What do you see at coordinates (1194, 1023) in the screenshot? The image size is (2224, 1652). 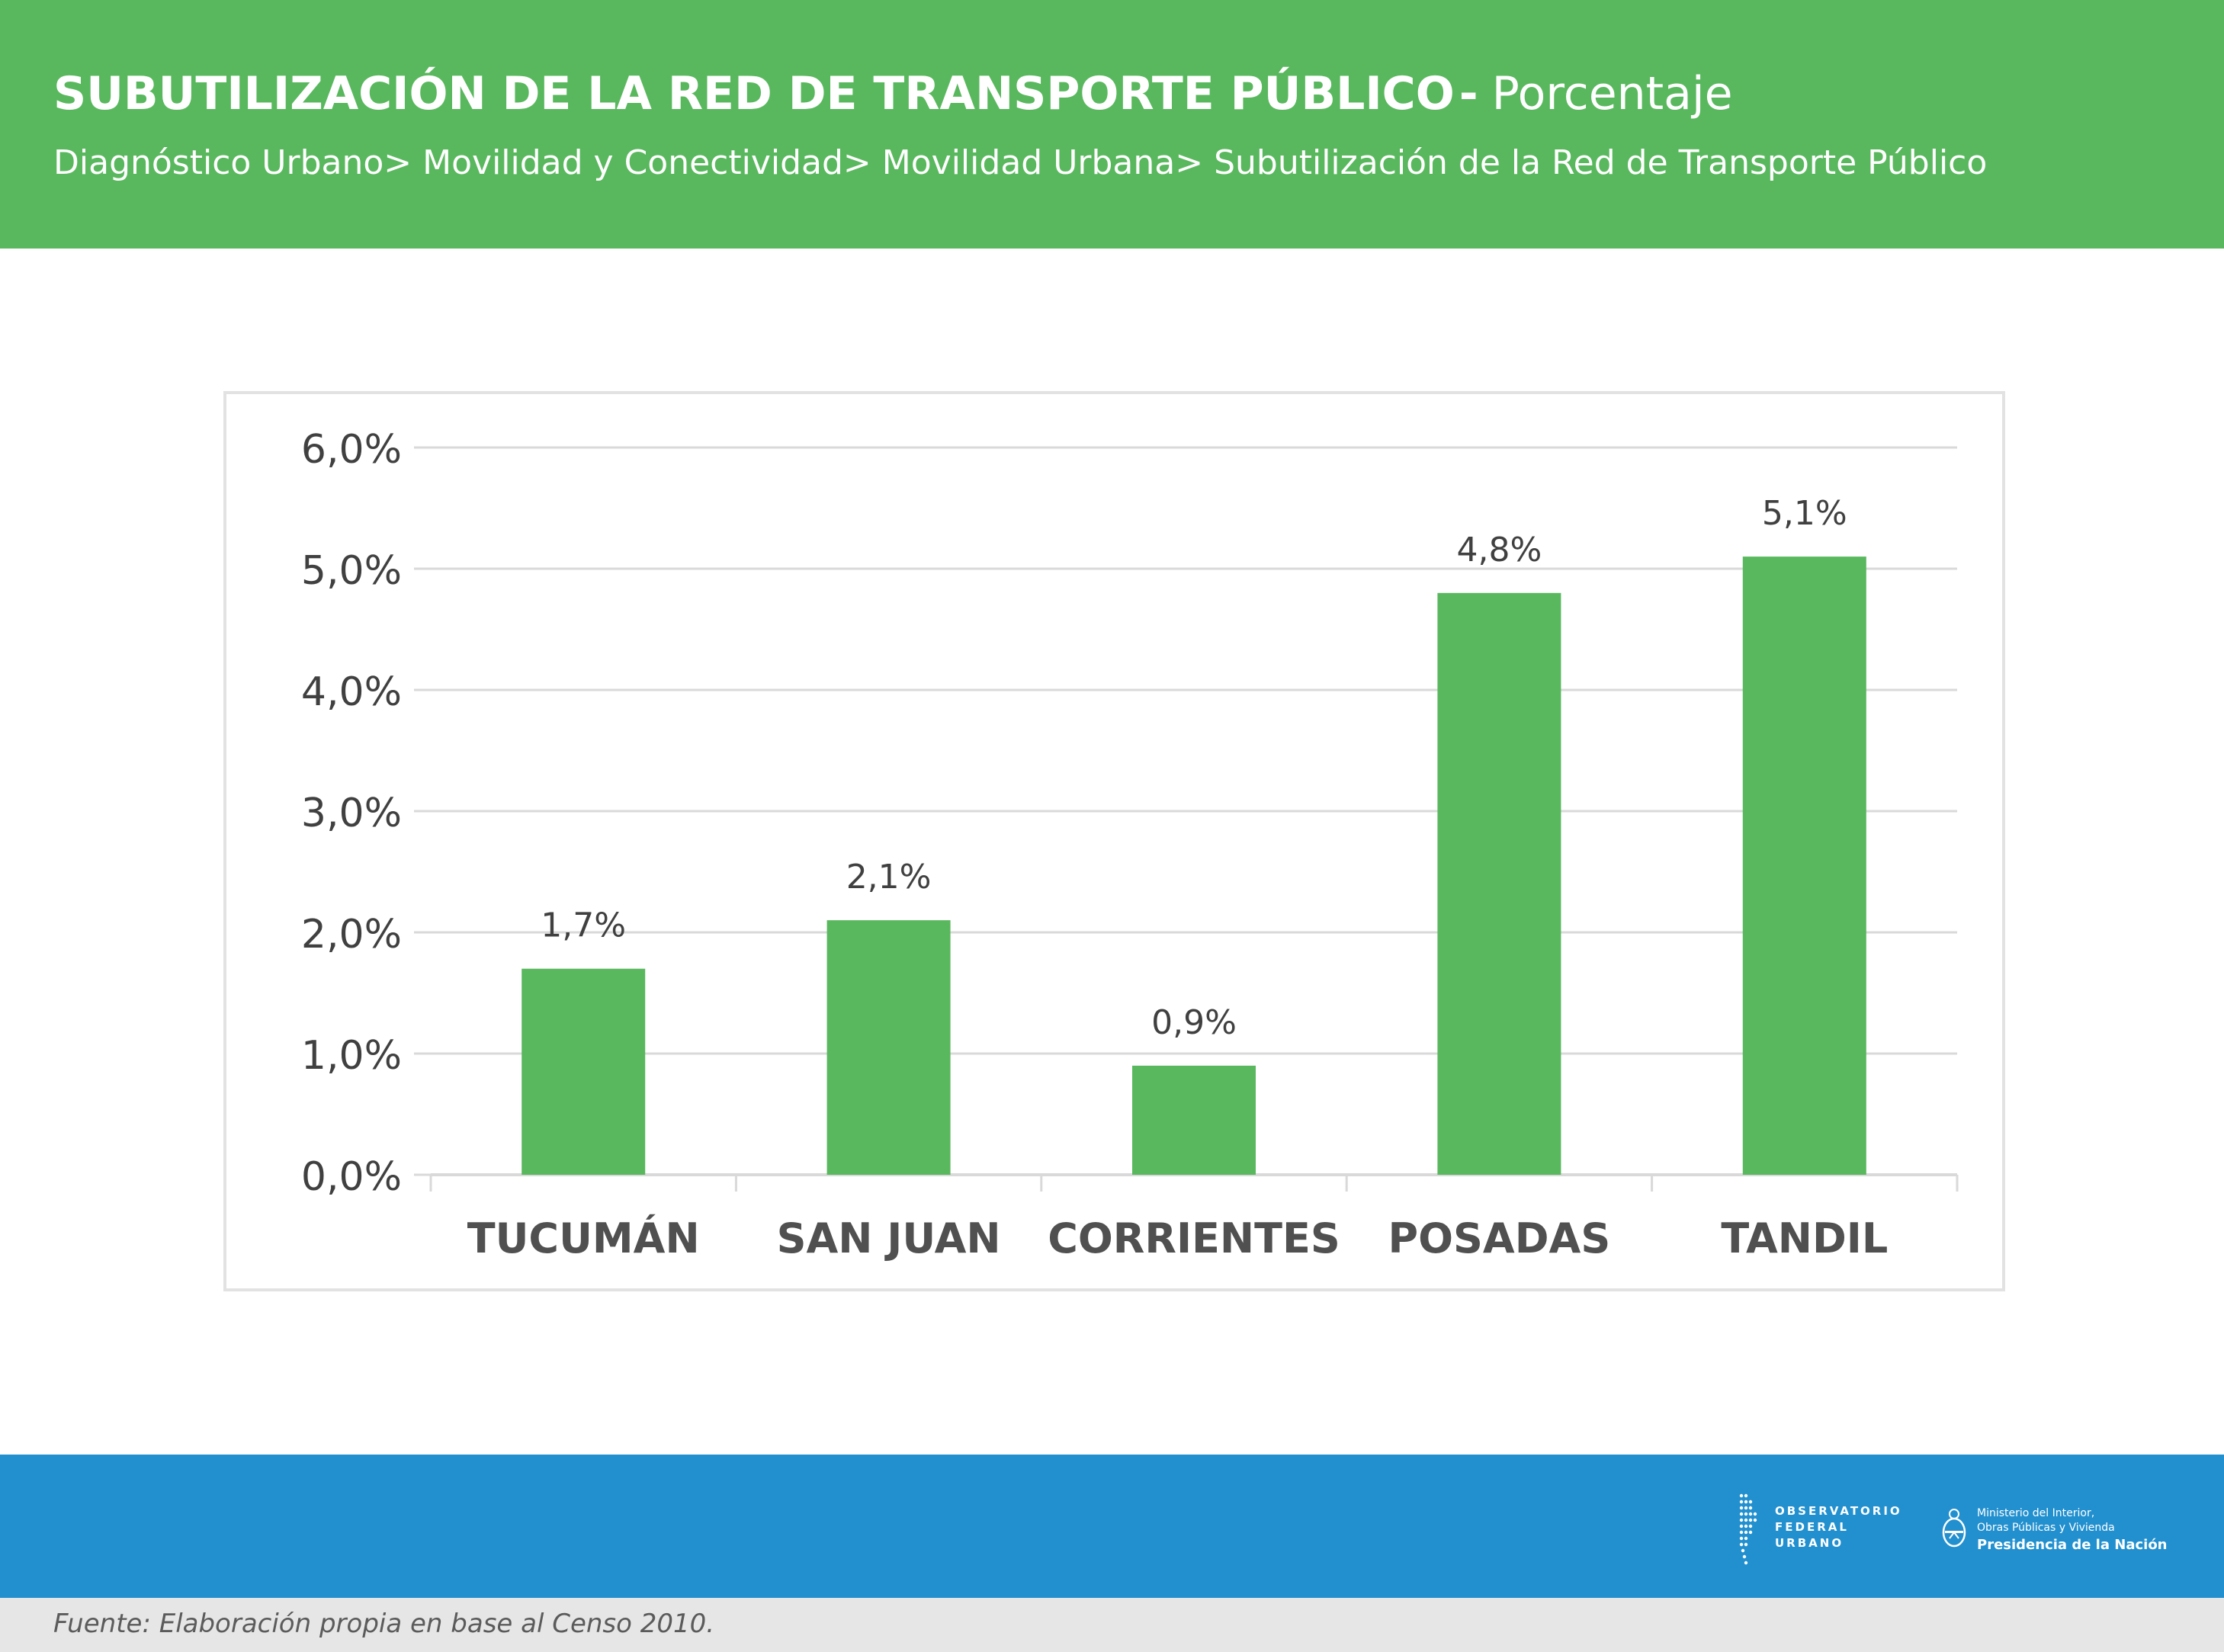 I see `data-label: 0,9%` at bounding box center [1194, 1023].